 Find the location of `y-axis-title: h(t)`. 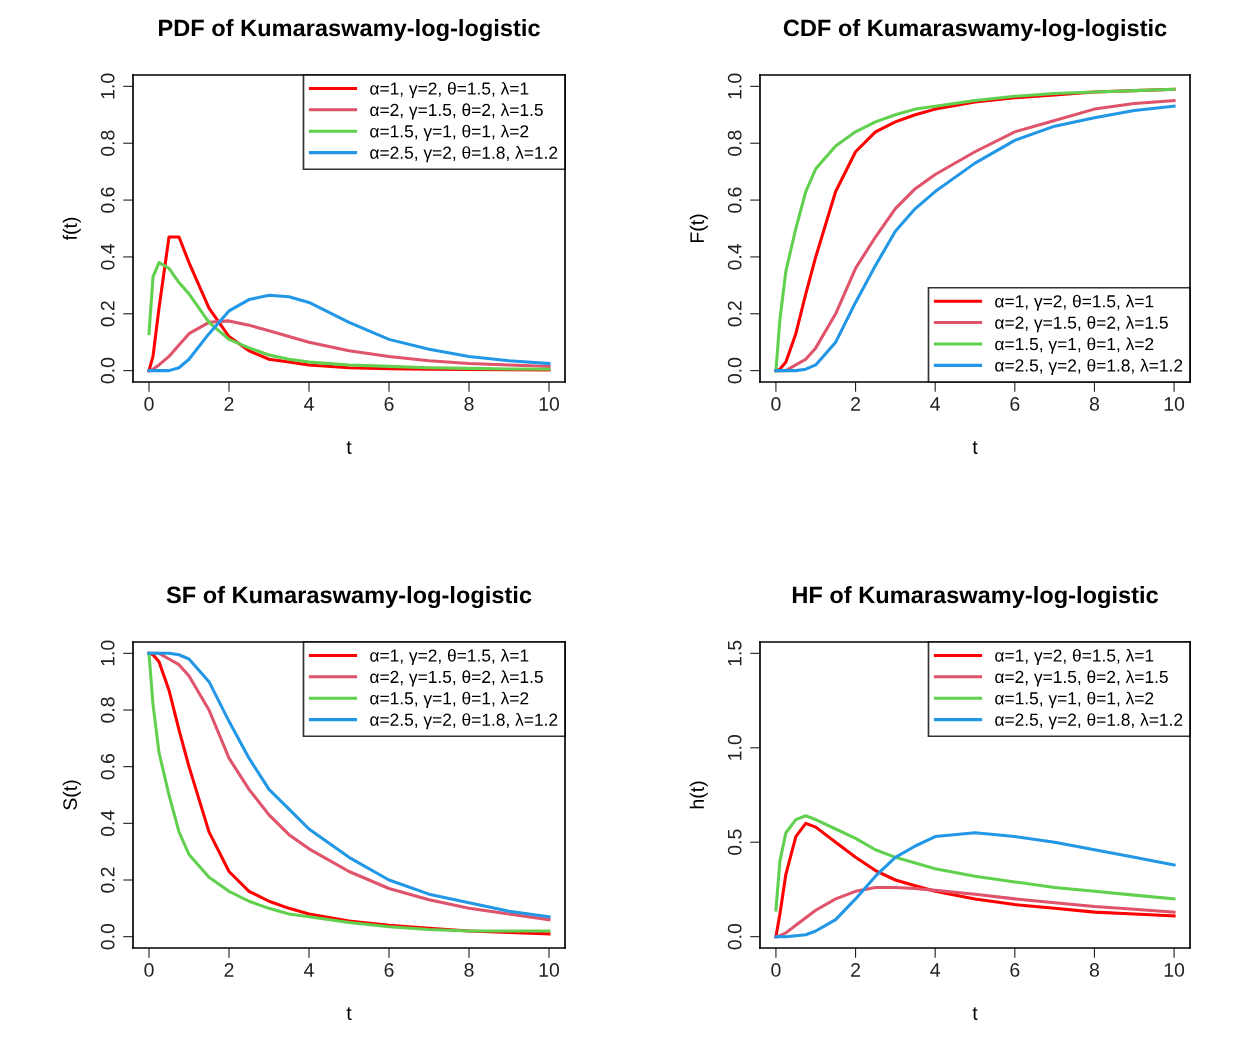

y-axis-title: h(t) is located at coordinates (698, 795).